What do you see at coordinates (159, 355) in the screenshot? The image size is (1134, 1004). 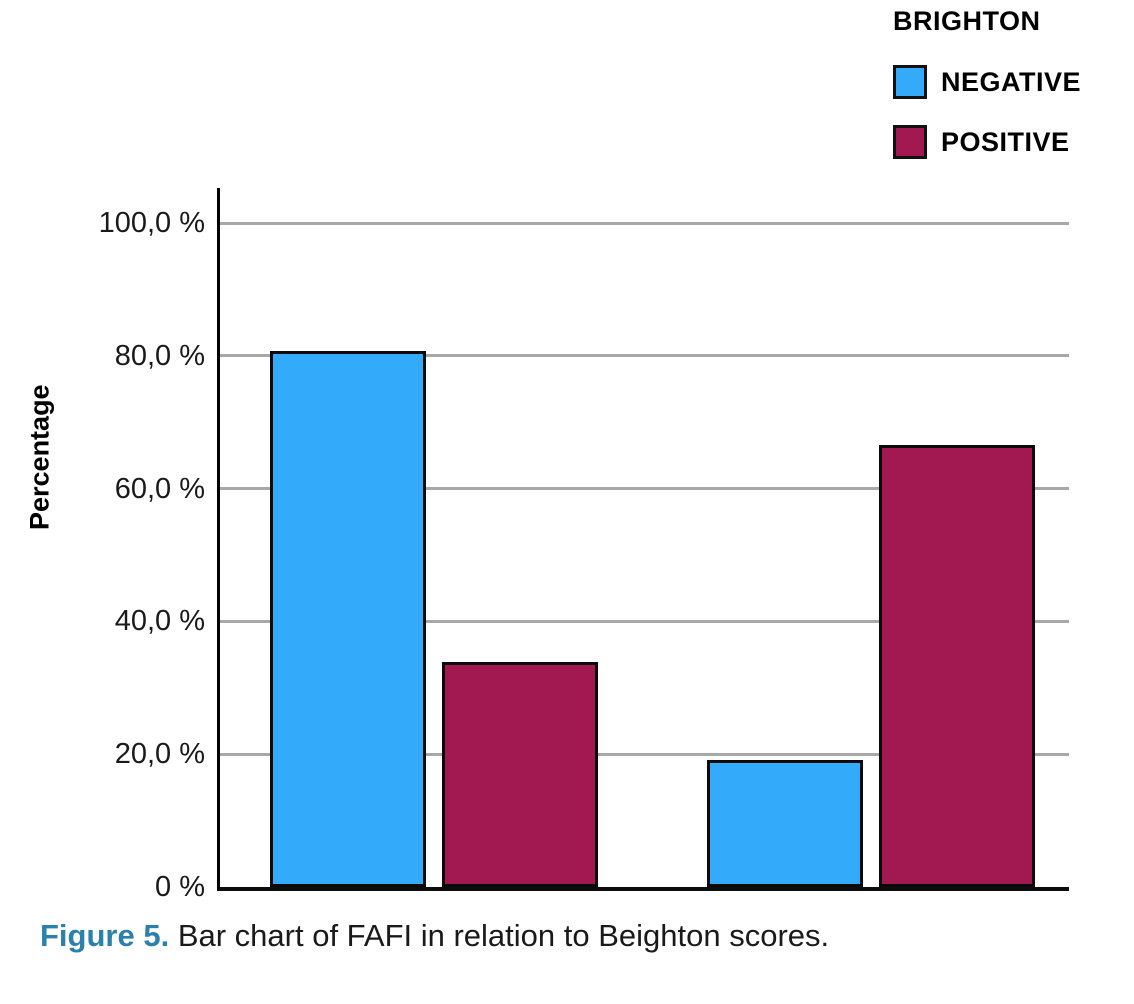 I see `y-tick-label-80: 80,0 %` at bounding box center [159, 355].